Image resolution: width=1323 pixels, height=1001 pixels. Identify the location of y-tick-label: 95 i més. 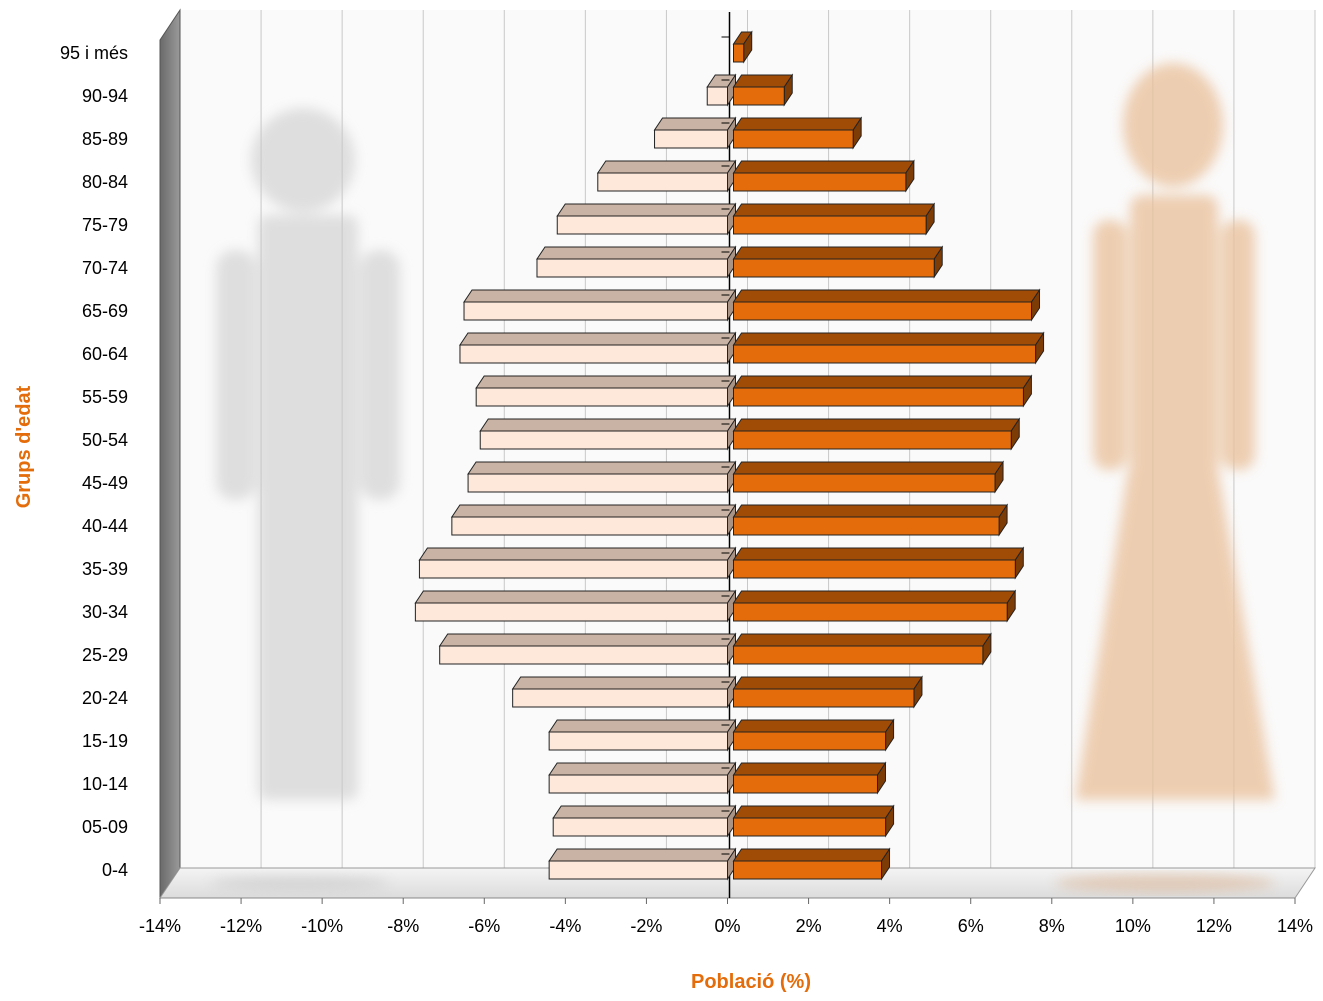
(94, 53).